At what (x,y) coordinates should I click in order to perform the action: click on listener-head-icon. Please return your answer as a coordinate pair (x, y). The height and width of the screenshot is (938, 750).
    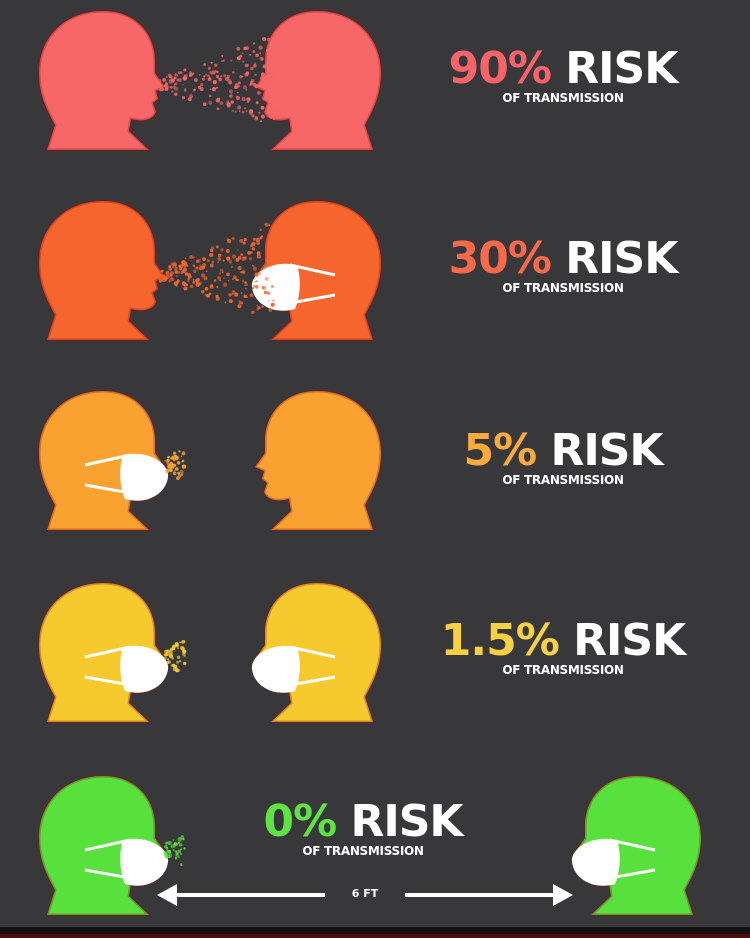
    Looking at the image, I should click on (320, 80).